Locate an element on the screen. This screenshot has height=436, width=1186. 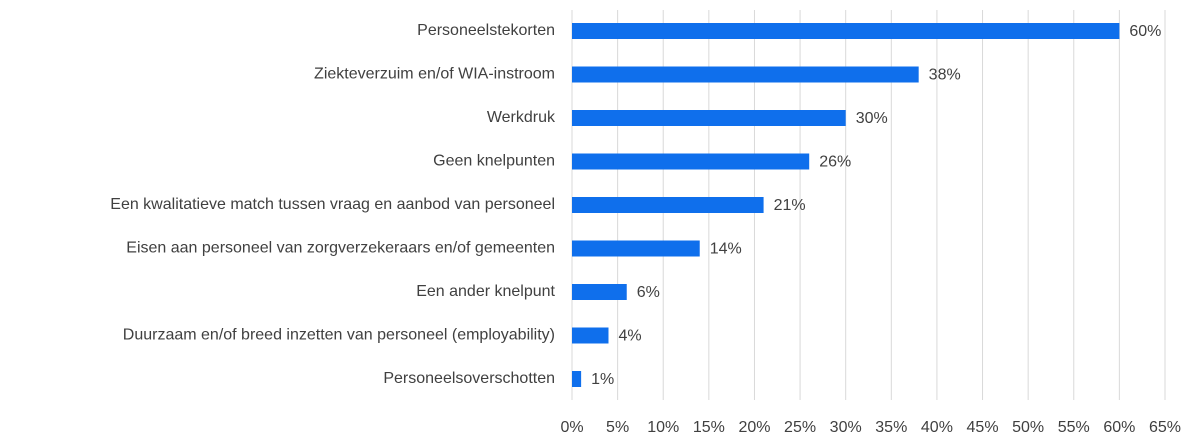
x-tick-label: 65% is located at coordinates (1165, 427).